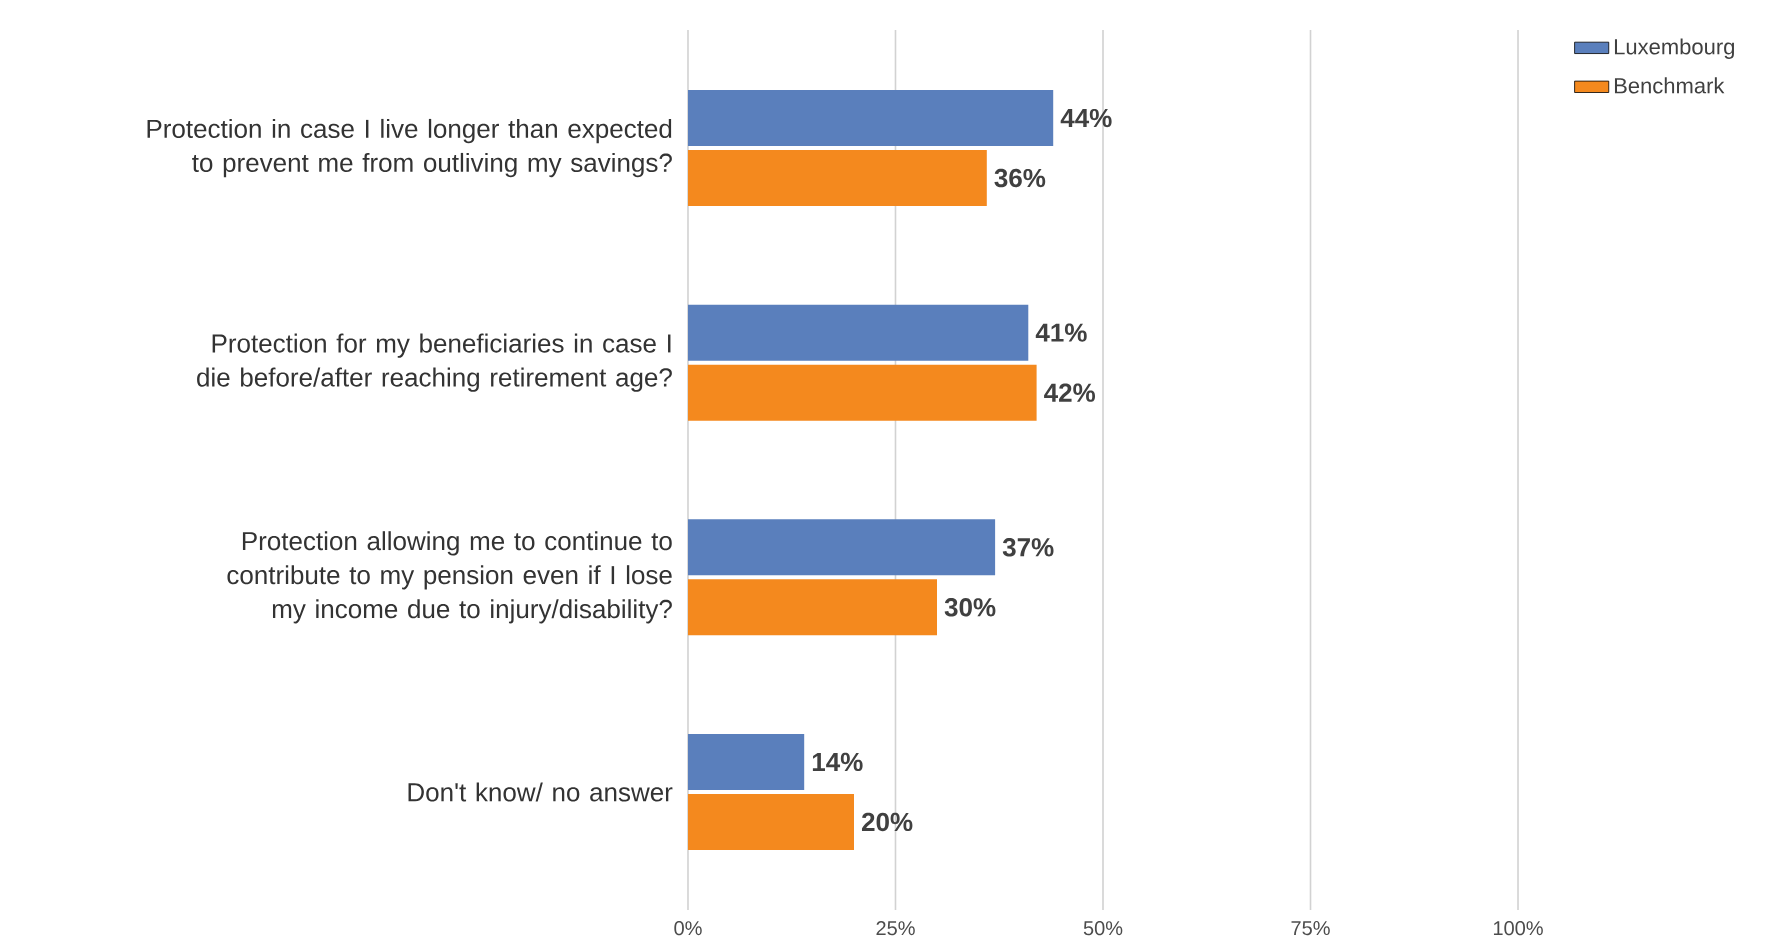  I want to click on x-tick-label: 0%, so click(688, 928).